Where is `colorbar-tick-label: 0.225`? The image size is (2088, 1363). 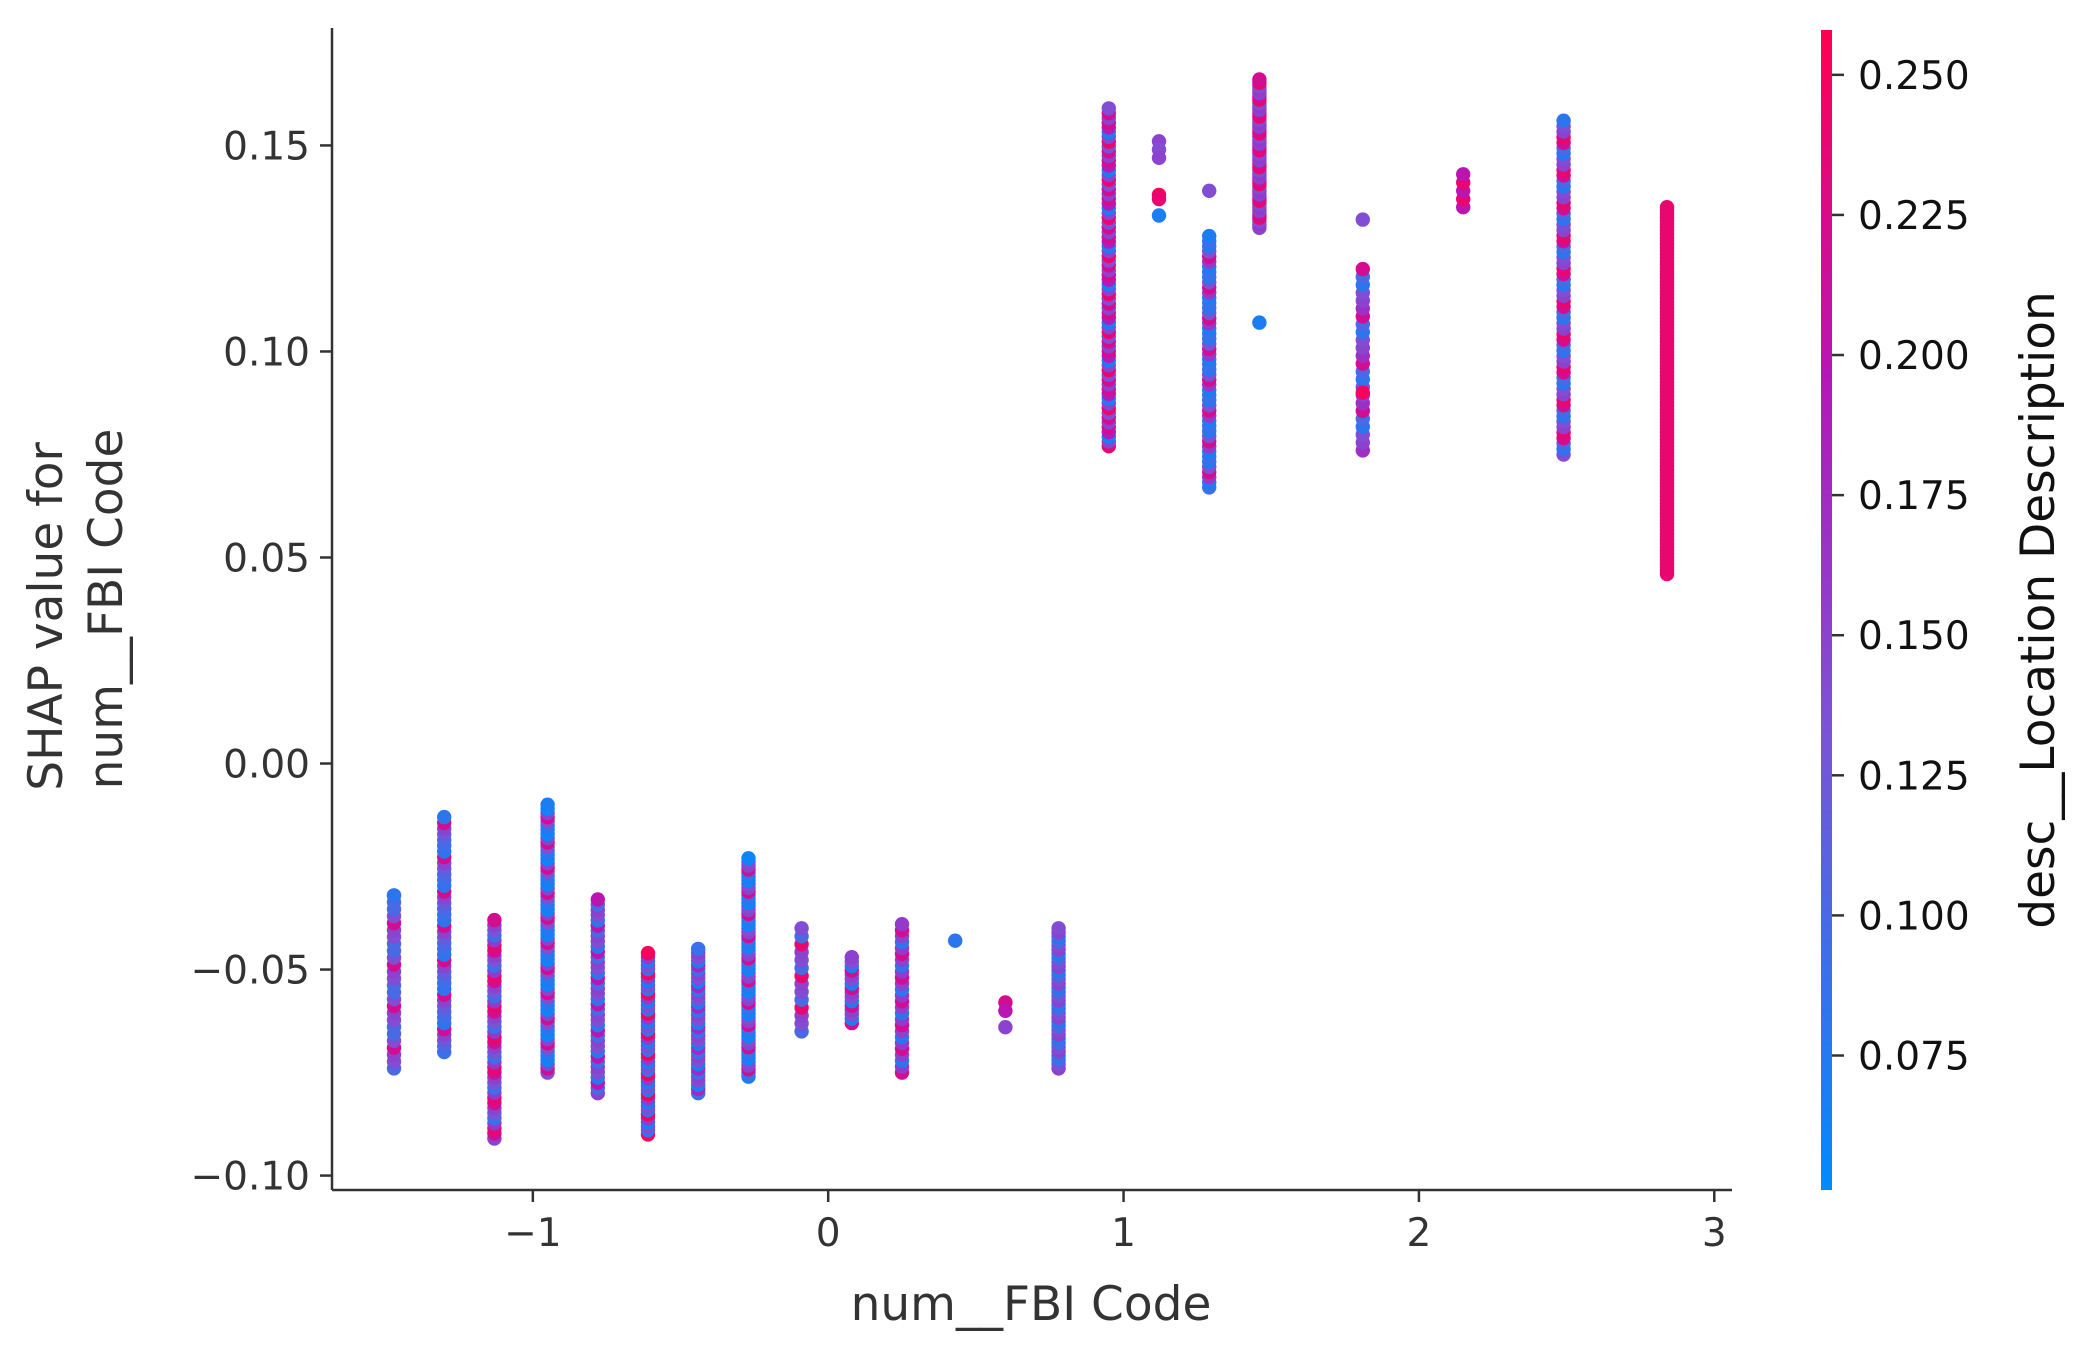
colorbar-tick-label: 0.225 is located at coordinates (1914, 216).